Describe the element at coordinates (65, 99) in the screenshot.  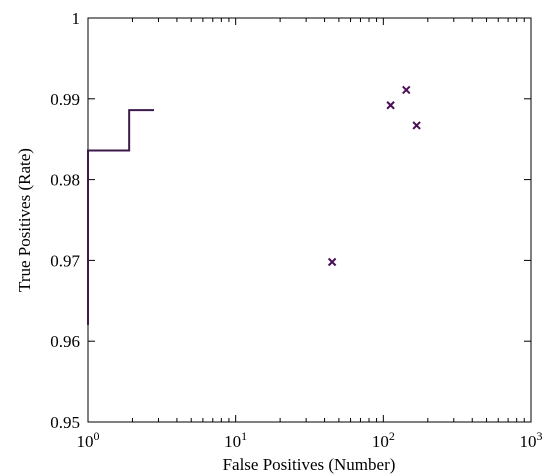
I see `y-tick-label: 0.99` at that location.